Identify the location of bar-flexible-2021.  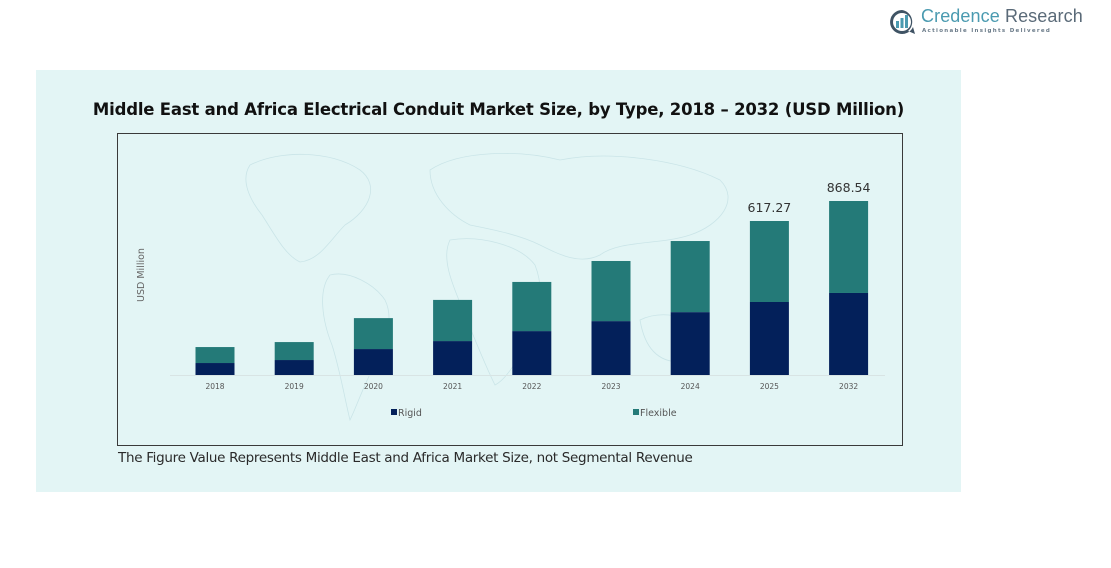
(453, 320).